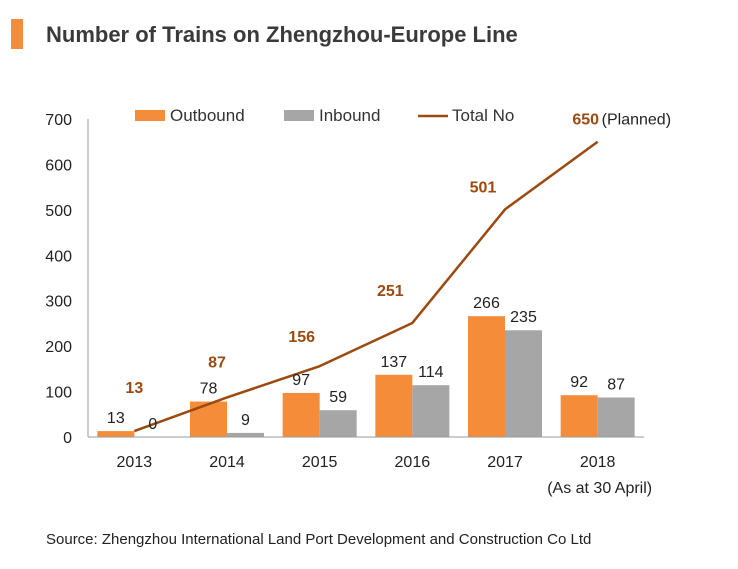  What do you see at coordinates (299, 115) in the screenshot?
I see `legend-swatch-inbound` at bounding box center [299, 115].